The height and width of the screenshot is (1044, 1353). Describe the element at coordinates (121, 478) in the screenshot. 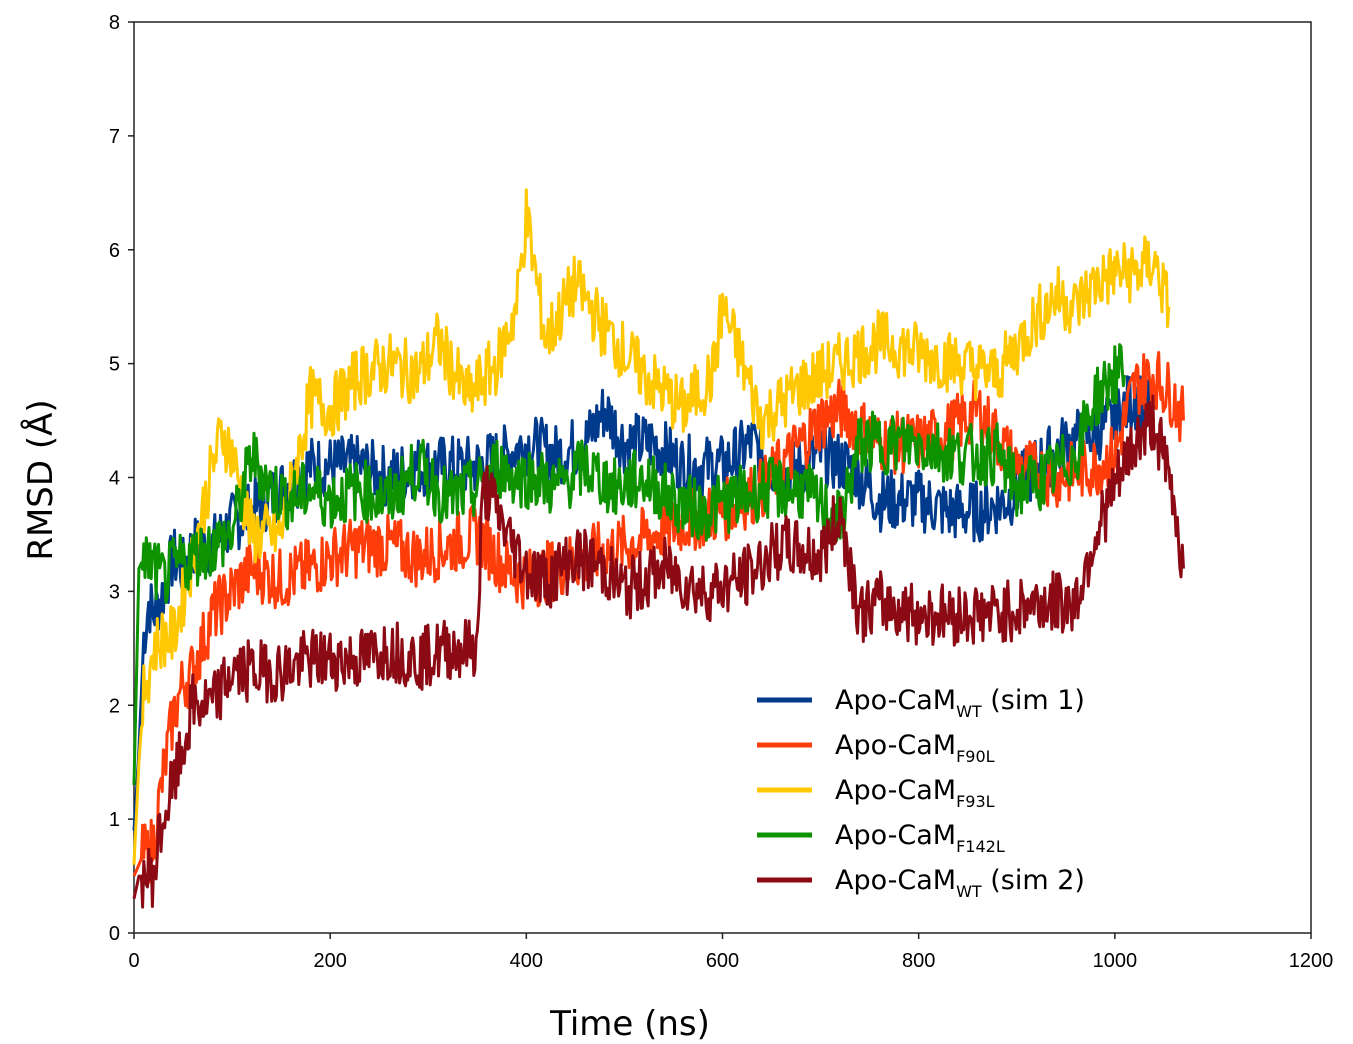

I see `y-axis-ticks: 0 1 2 3 4 5 6 7 8` at that location.